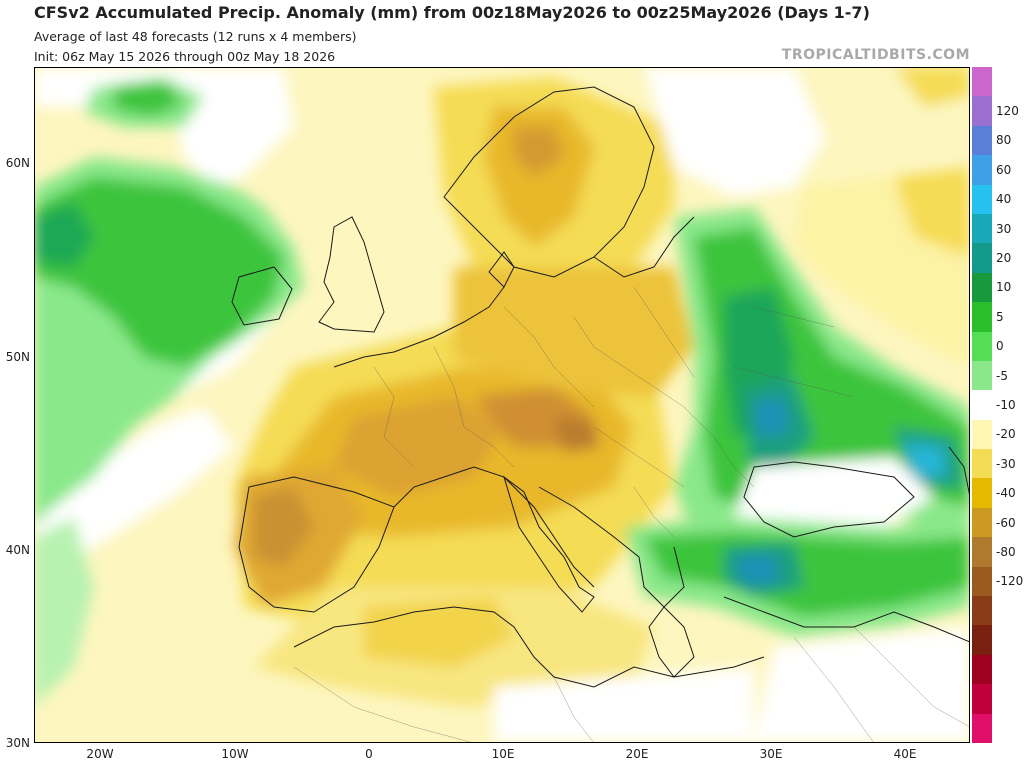 The width and height of the screenshot is (1024, 763). I want to click on iberia-coast, so click(316, 544).